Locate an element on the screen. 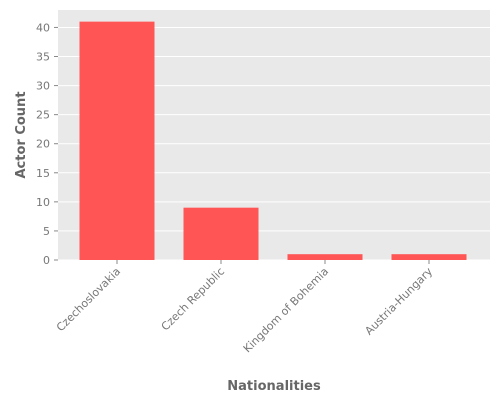 This screenshot has height=404, width=500. y-tick-label: 15 is located at coordinates (43, 173).